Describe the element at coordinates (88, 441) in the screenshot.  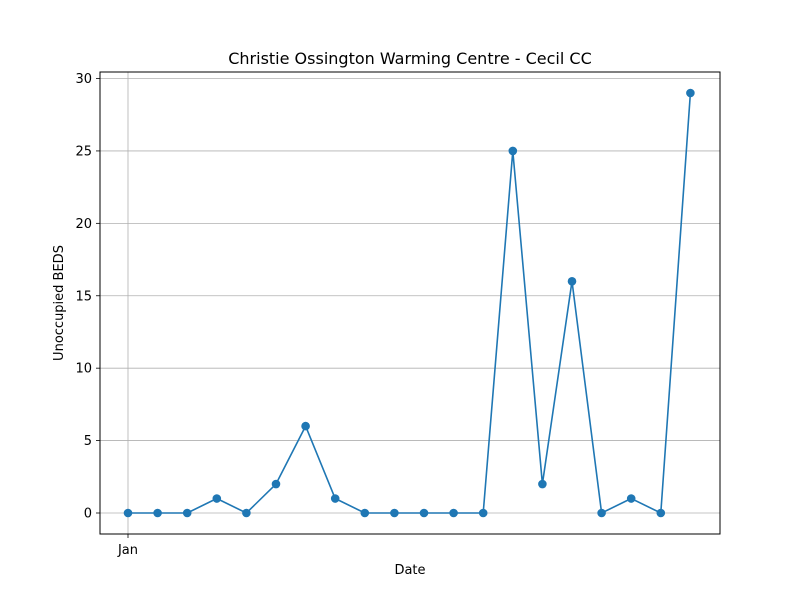
I see `y-tick-label: 5` at that location.